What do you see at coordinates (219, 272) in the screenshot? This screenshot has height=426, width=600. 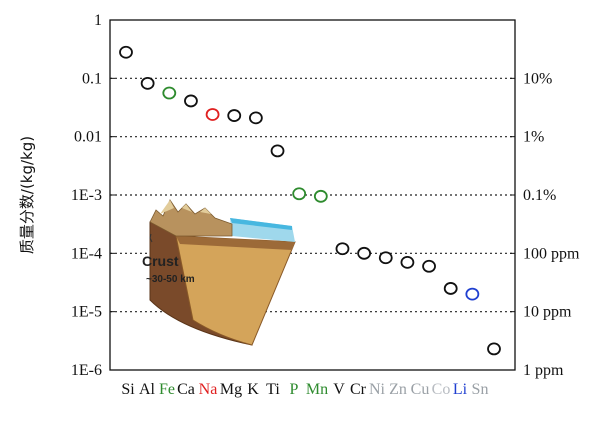 I see `crust-inset-illustration: Crust ~30-50 km` at bounding box center [219, 272].